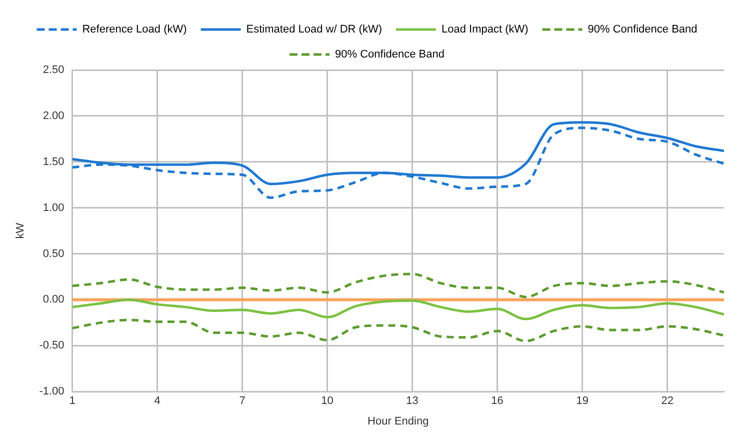  I want to click on legend-label: Reference Load (kW), so click(134, 30).